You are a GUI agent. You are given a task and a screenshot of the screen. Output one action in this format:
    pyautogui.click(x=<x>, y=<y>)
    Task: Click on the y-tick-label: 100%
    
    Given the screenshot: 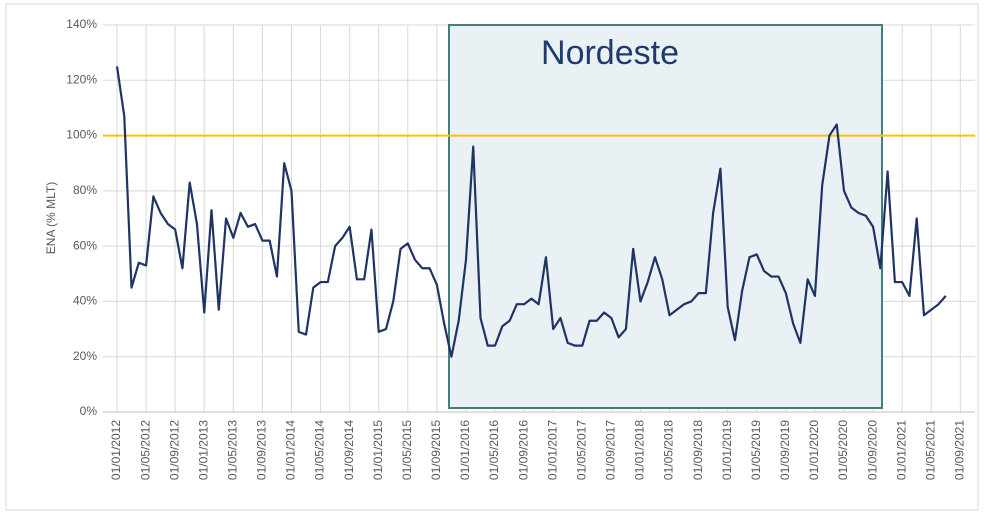 What is the action you would take?
    pyautogui.click(x=81, y=135)
    